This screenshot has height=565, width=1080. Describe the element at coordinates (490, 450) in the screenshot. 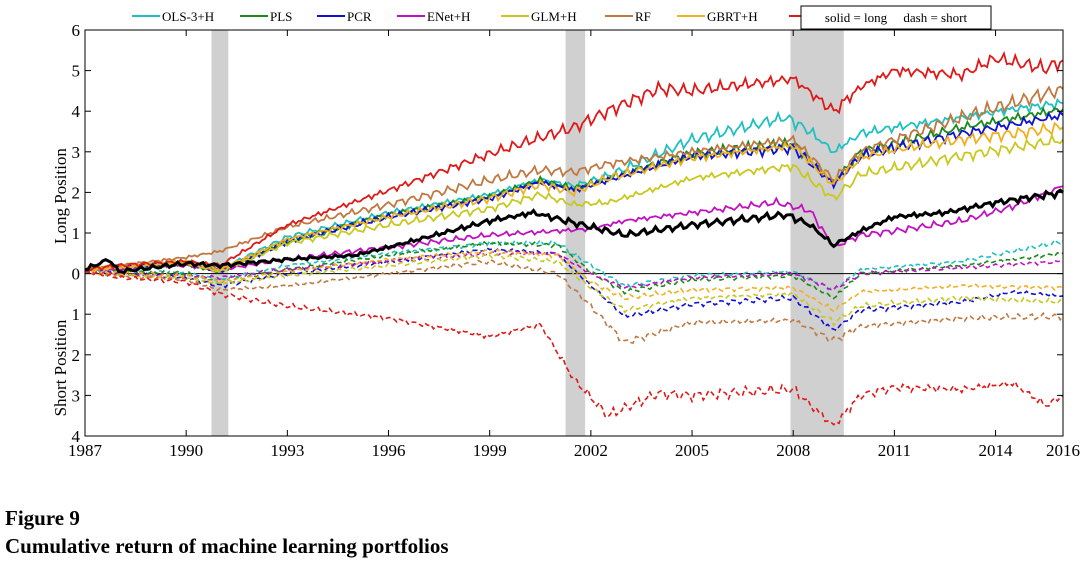

I see `x-tick-label: 1999` at that location.